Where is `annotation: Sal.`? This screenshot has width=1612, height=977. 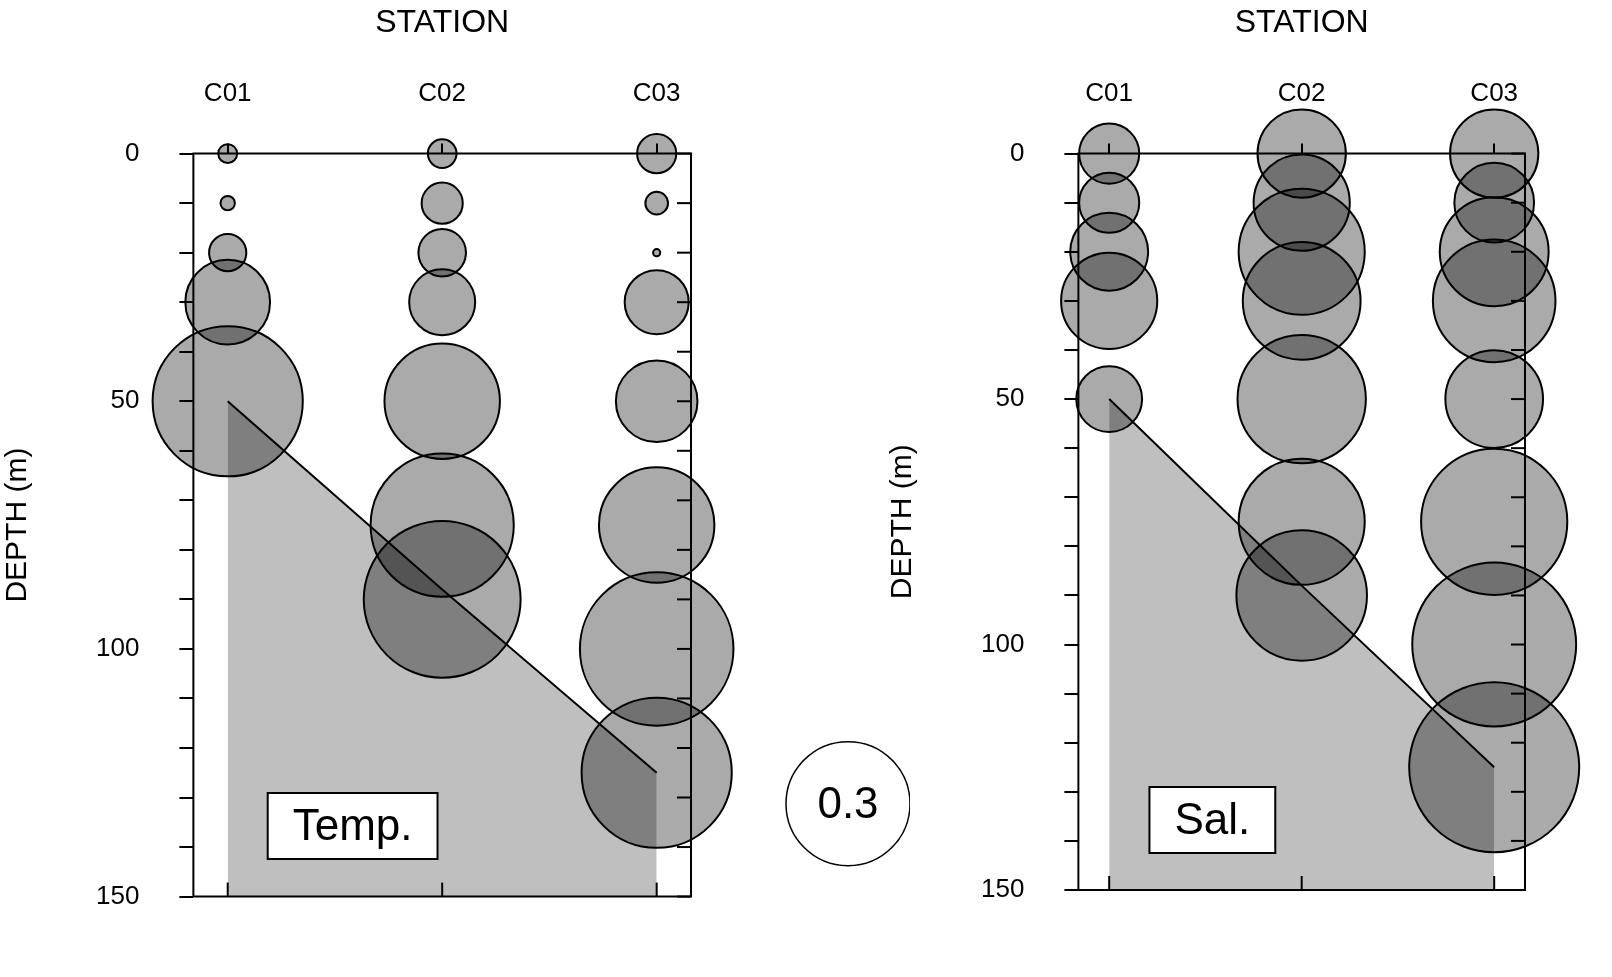
annotation: Sal. is located at coordinates (1212, 819).